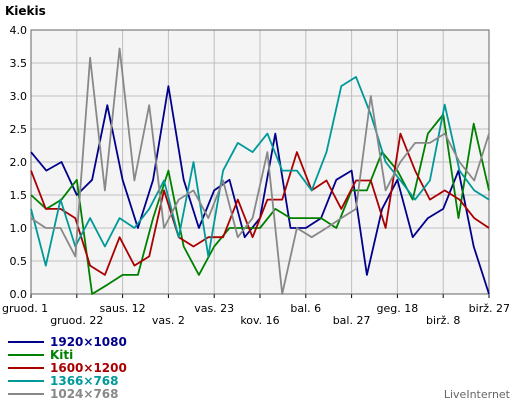  I want to click on x-tick-label: gruod. 22, so click(76, 320).